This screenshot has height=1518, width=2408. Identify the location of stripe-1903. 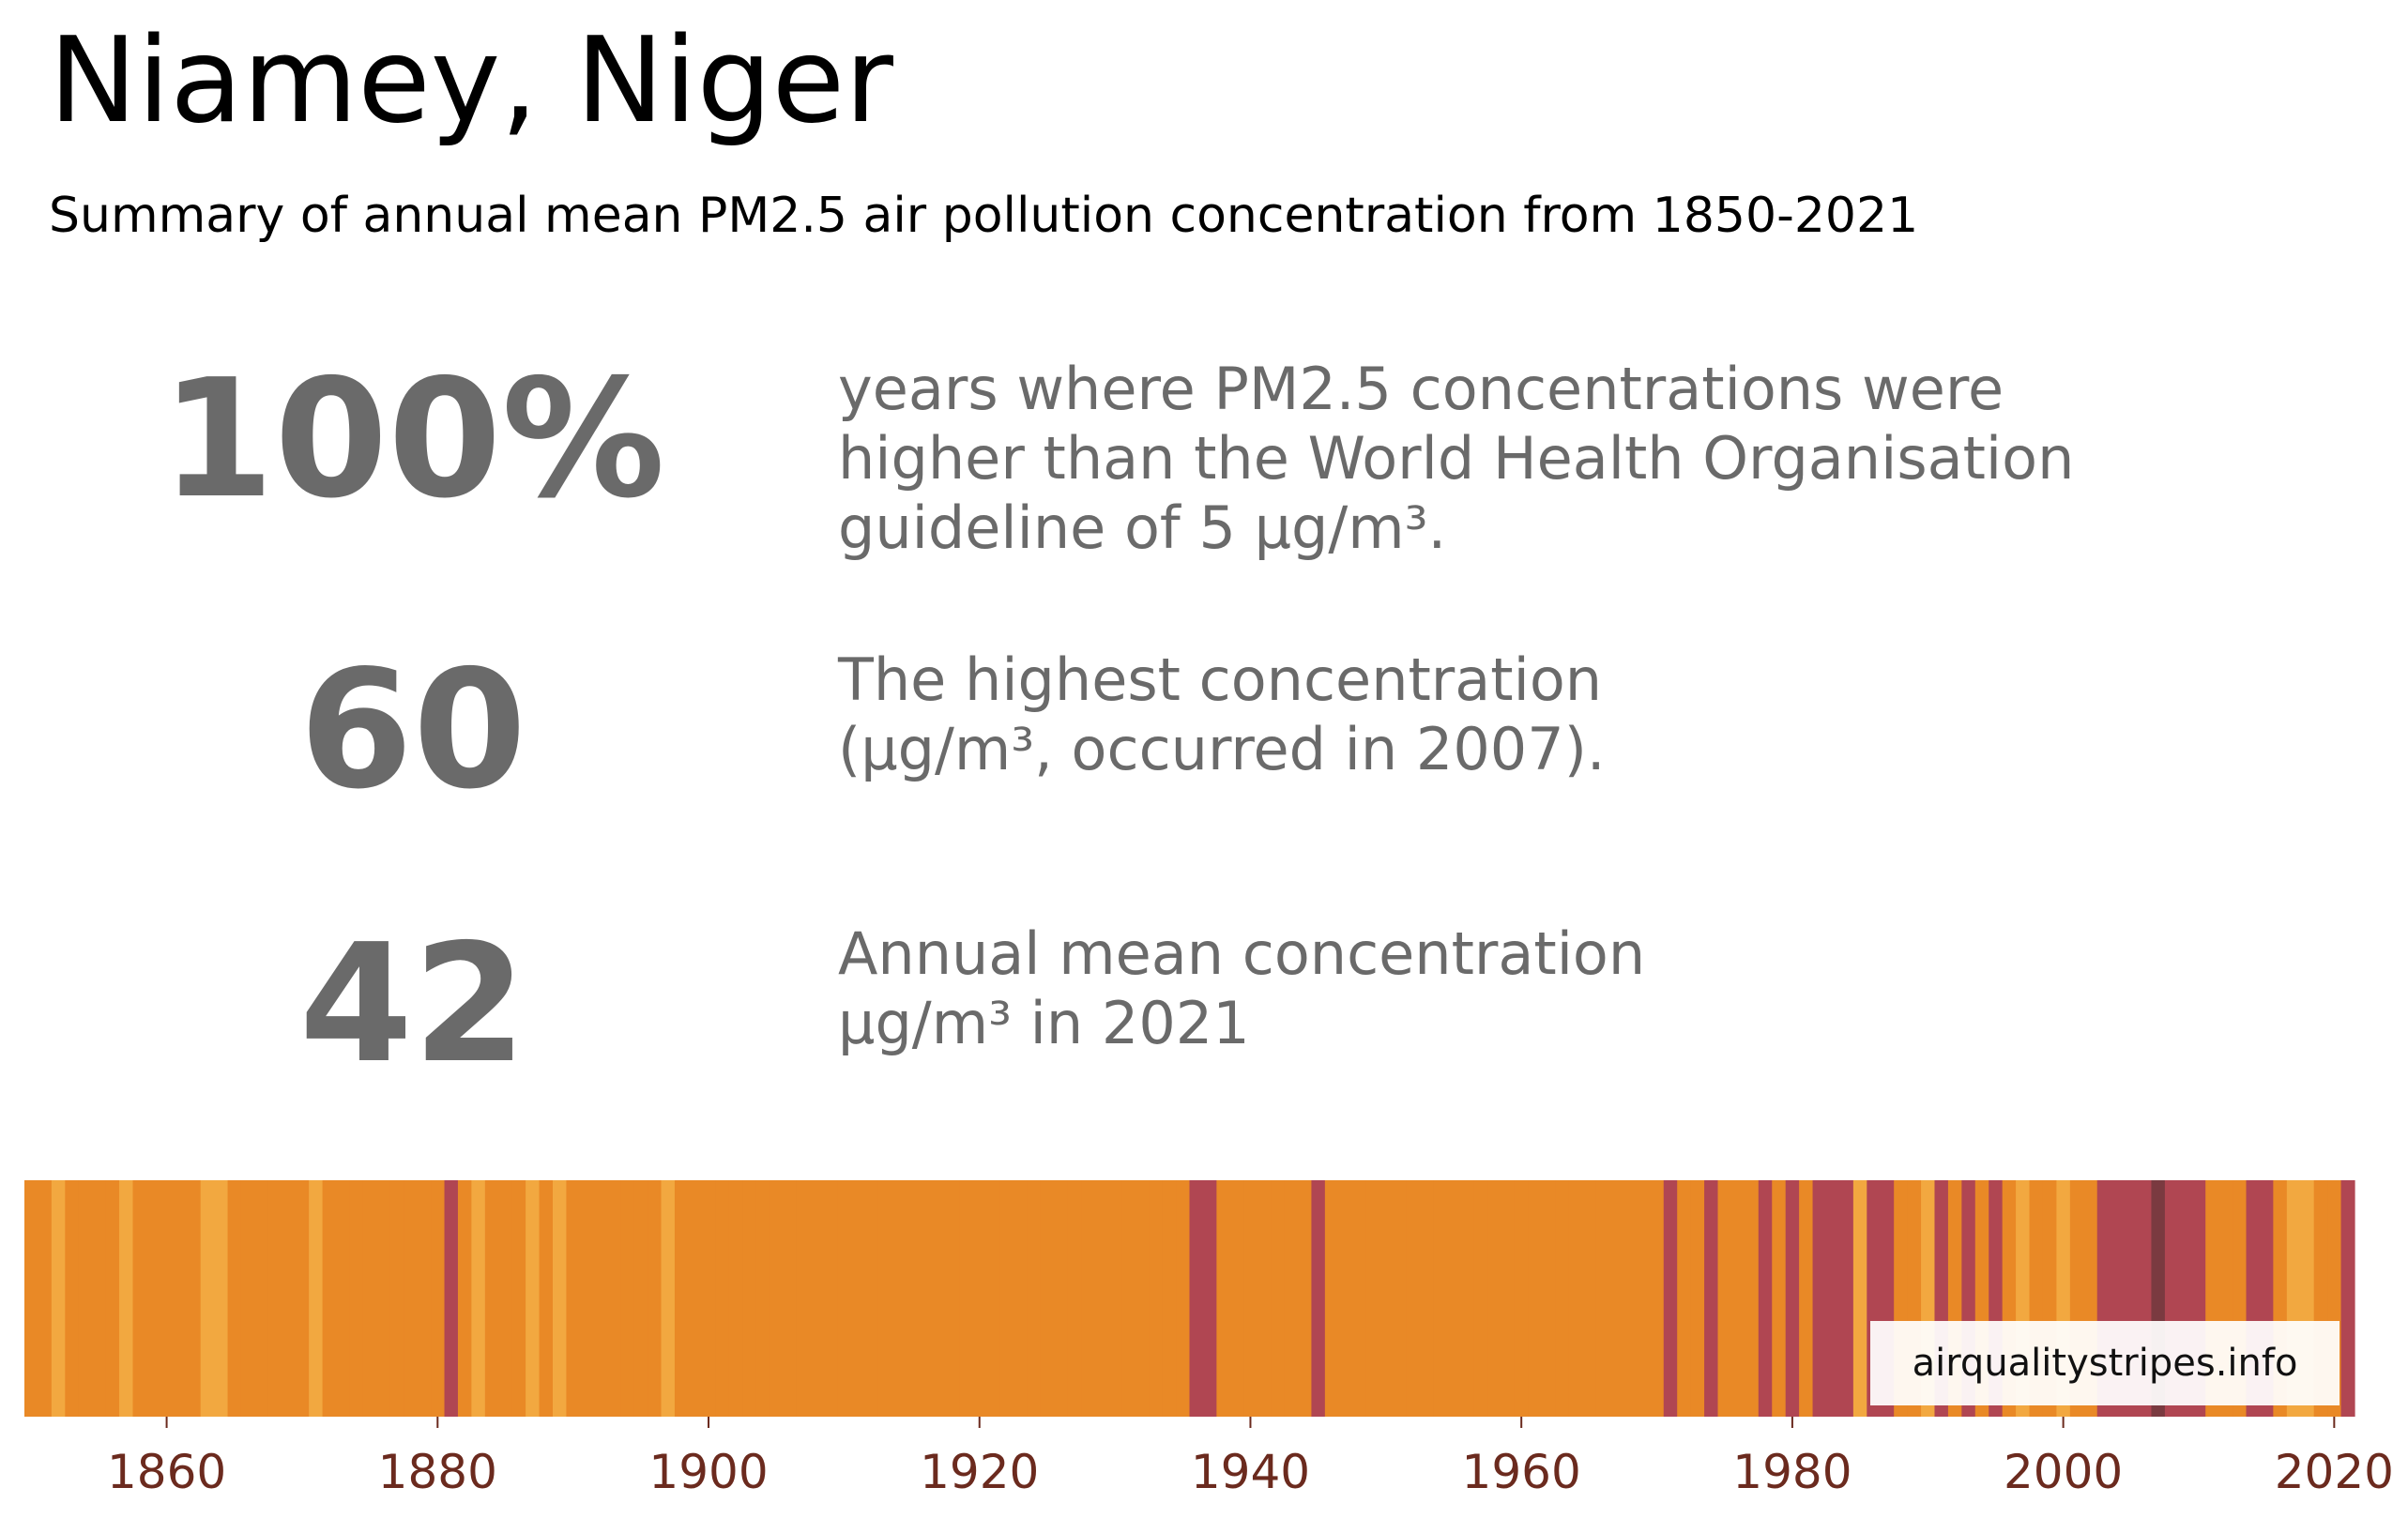
(749, 1299).